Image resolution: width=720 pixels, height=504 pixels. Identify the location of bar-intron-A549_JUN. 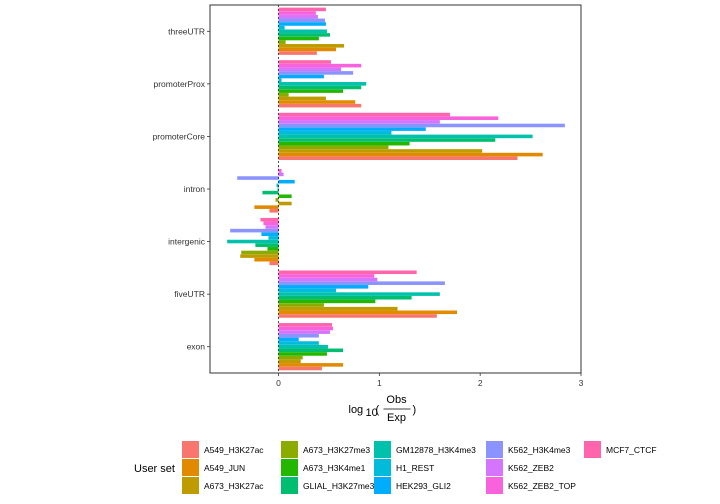
(266, 207).